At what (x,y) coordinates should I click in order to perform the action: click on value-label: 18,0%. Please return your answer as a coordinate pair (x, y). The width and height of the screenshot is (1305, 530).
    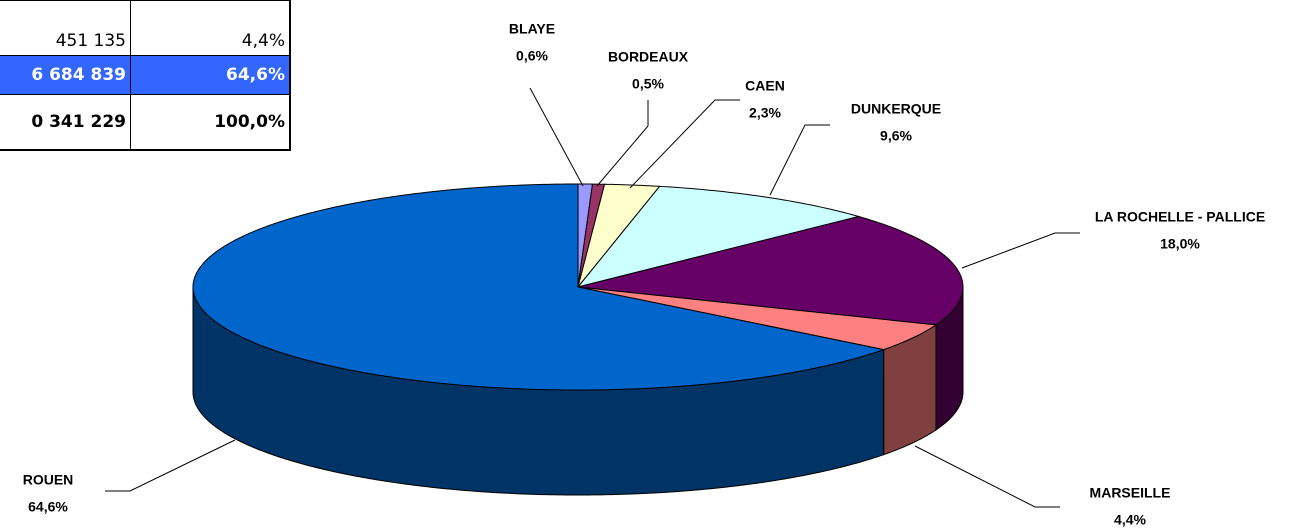
    Looking at the image, I should click on (1180, 244).